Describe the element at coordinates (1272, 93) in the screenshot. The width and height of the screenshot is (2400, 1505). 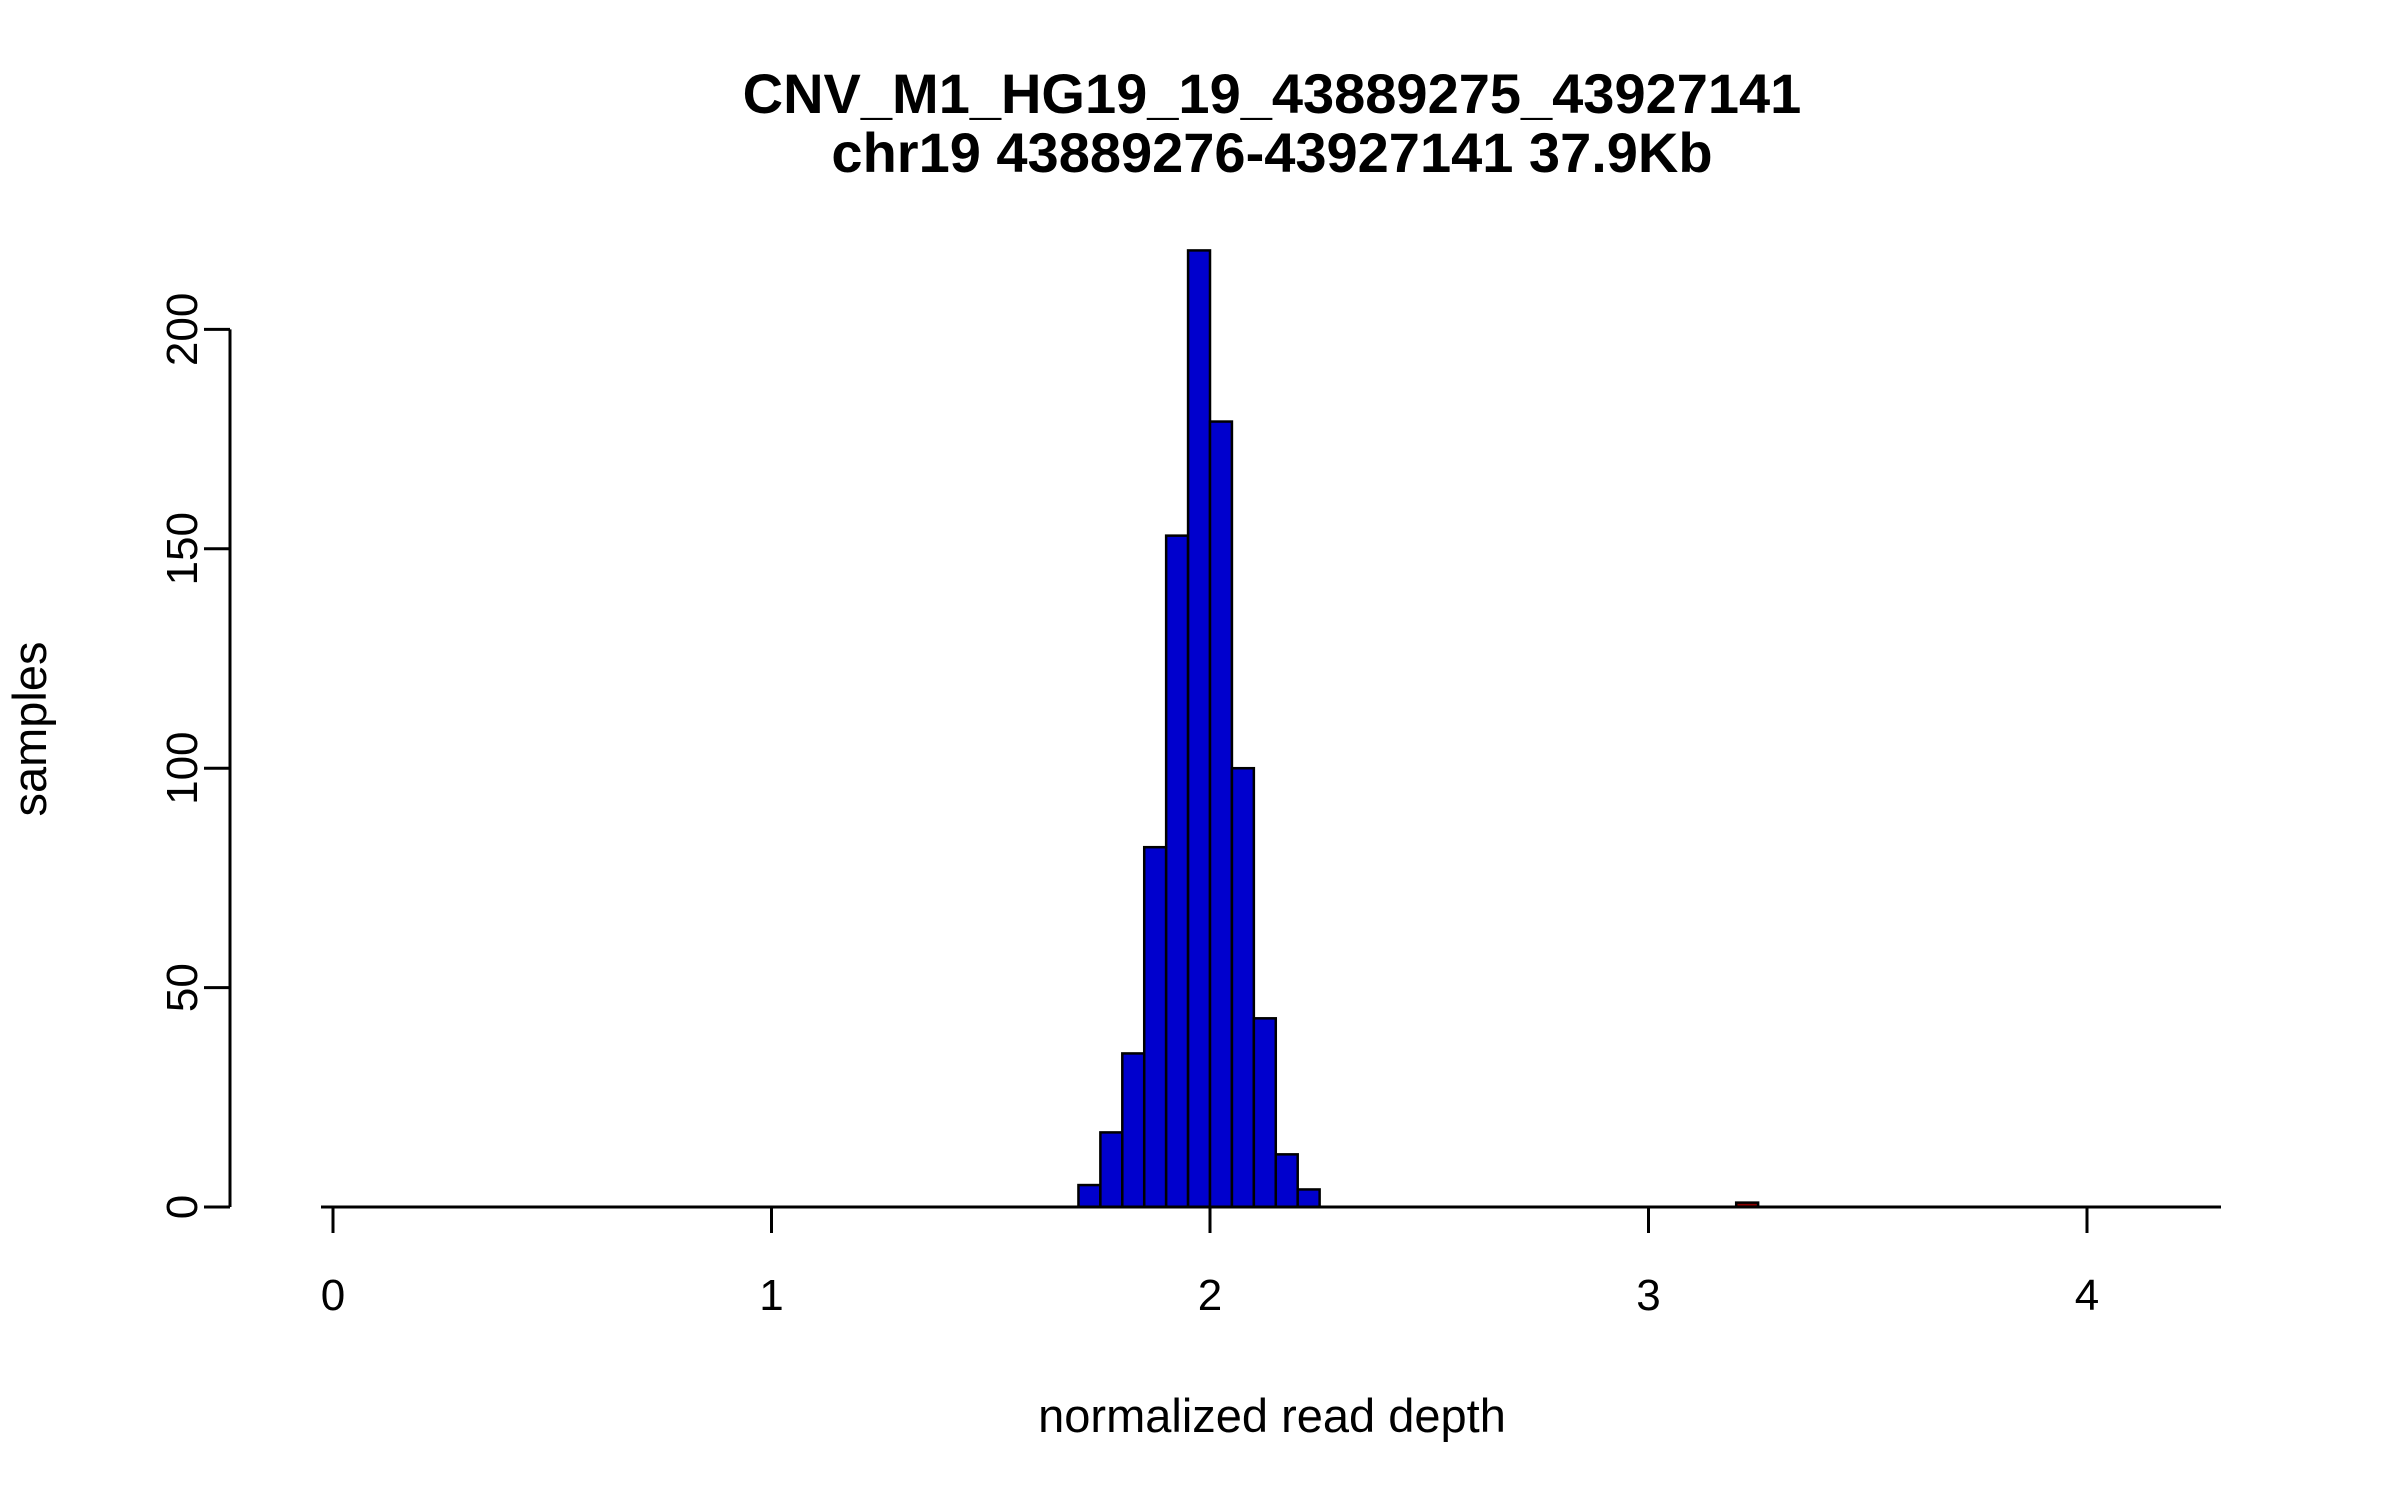
I see `chart-title: CNV_M1_HG19_19_43889275_43927141` at that location.